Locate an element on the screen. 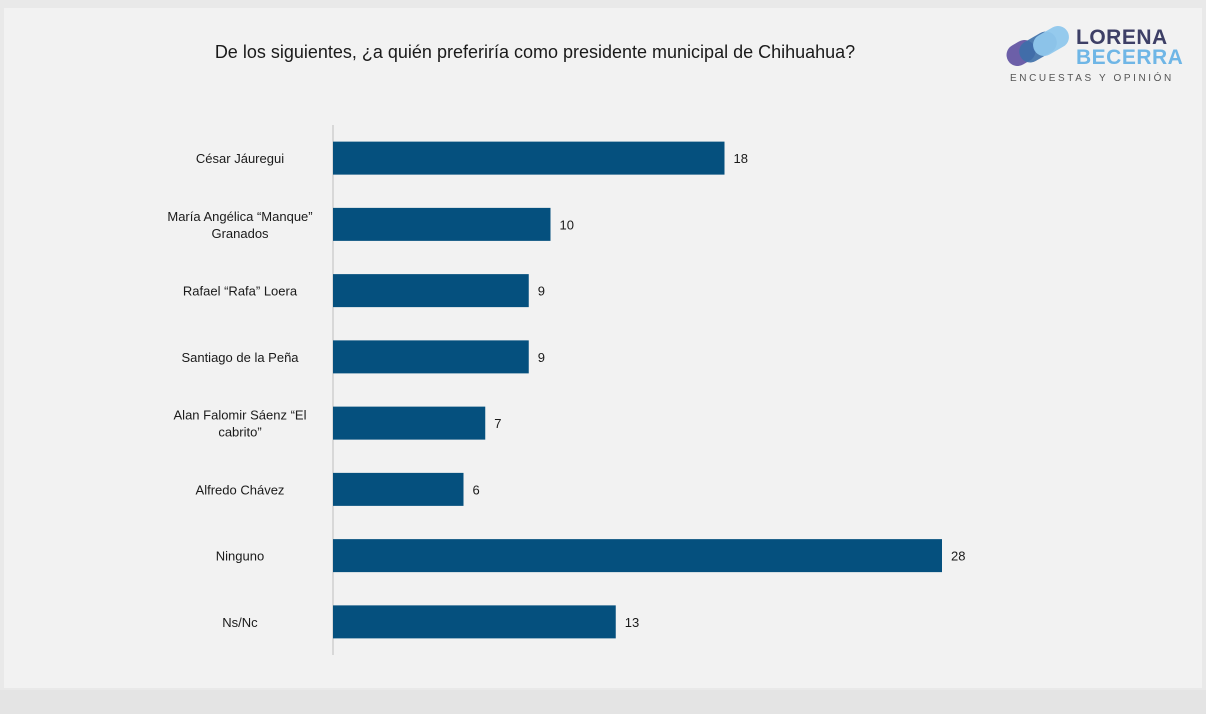 The width and height of the screenshot is (1206, 714). data-label: 13 is located at coordinates (632, 622).